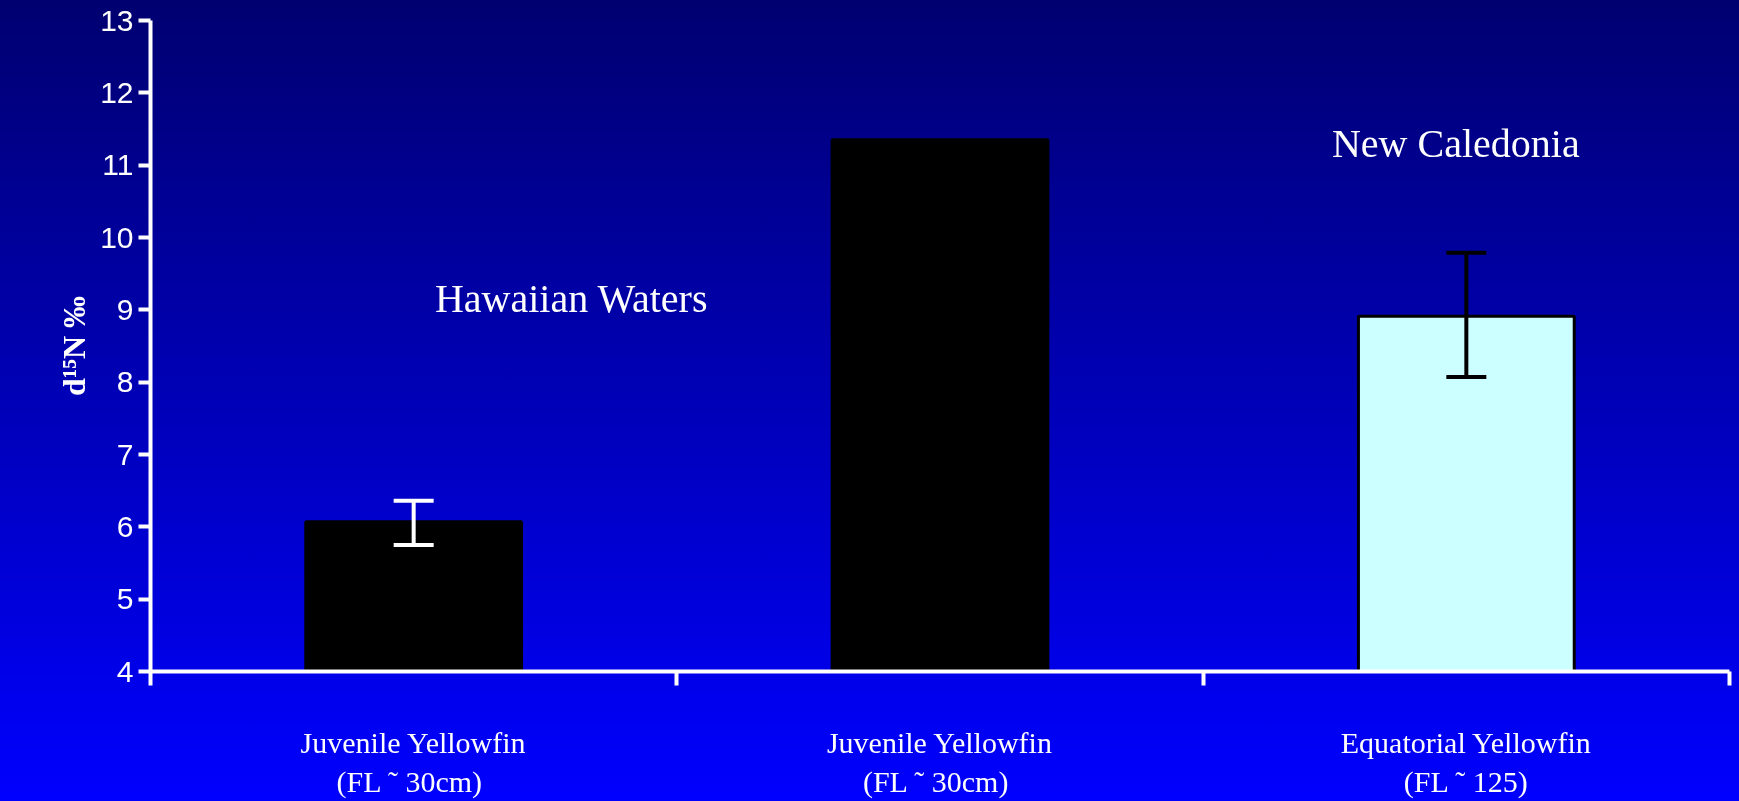 This screenshot has height=801, width=1739. I want to click on y-tick-label: 12, so click(117, 92).